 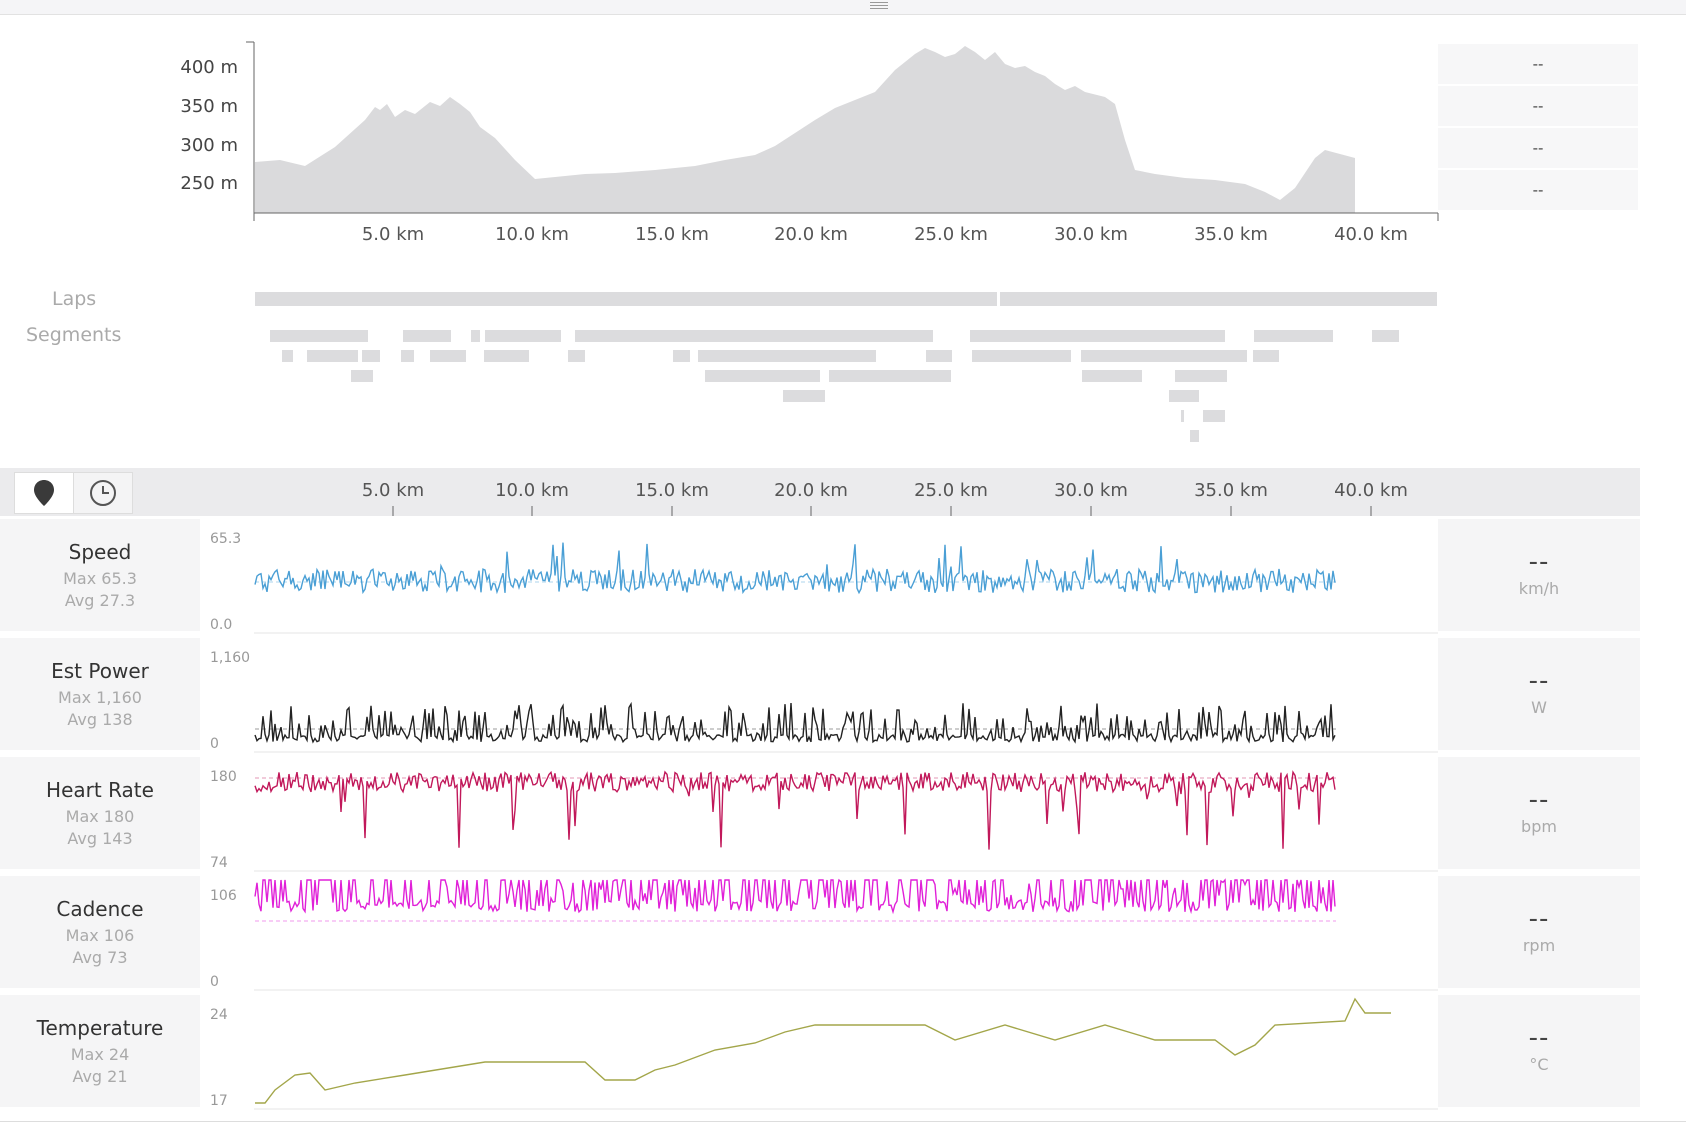 What do you see at coordinates (100, 838) in the screenshot?
I see `metric-avg: Avg 143` at bounding box center [100, 838].